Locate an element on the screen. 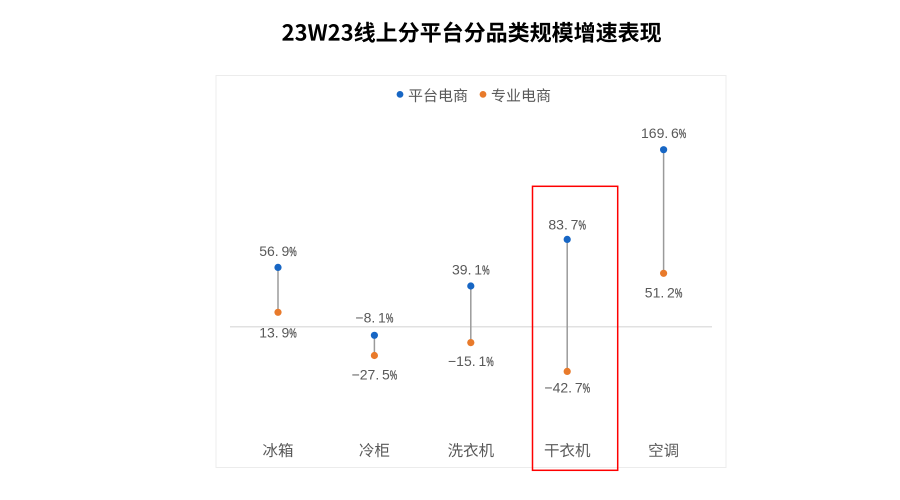 The width and height of the screenshot is (900, 500). svg-text: 169. 6 is located at coordinates (660, 133).